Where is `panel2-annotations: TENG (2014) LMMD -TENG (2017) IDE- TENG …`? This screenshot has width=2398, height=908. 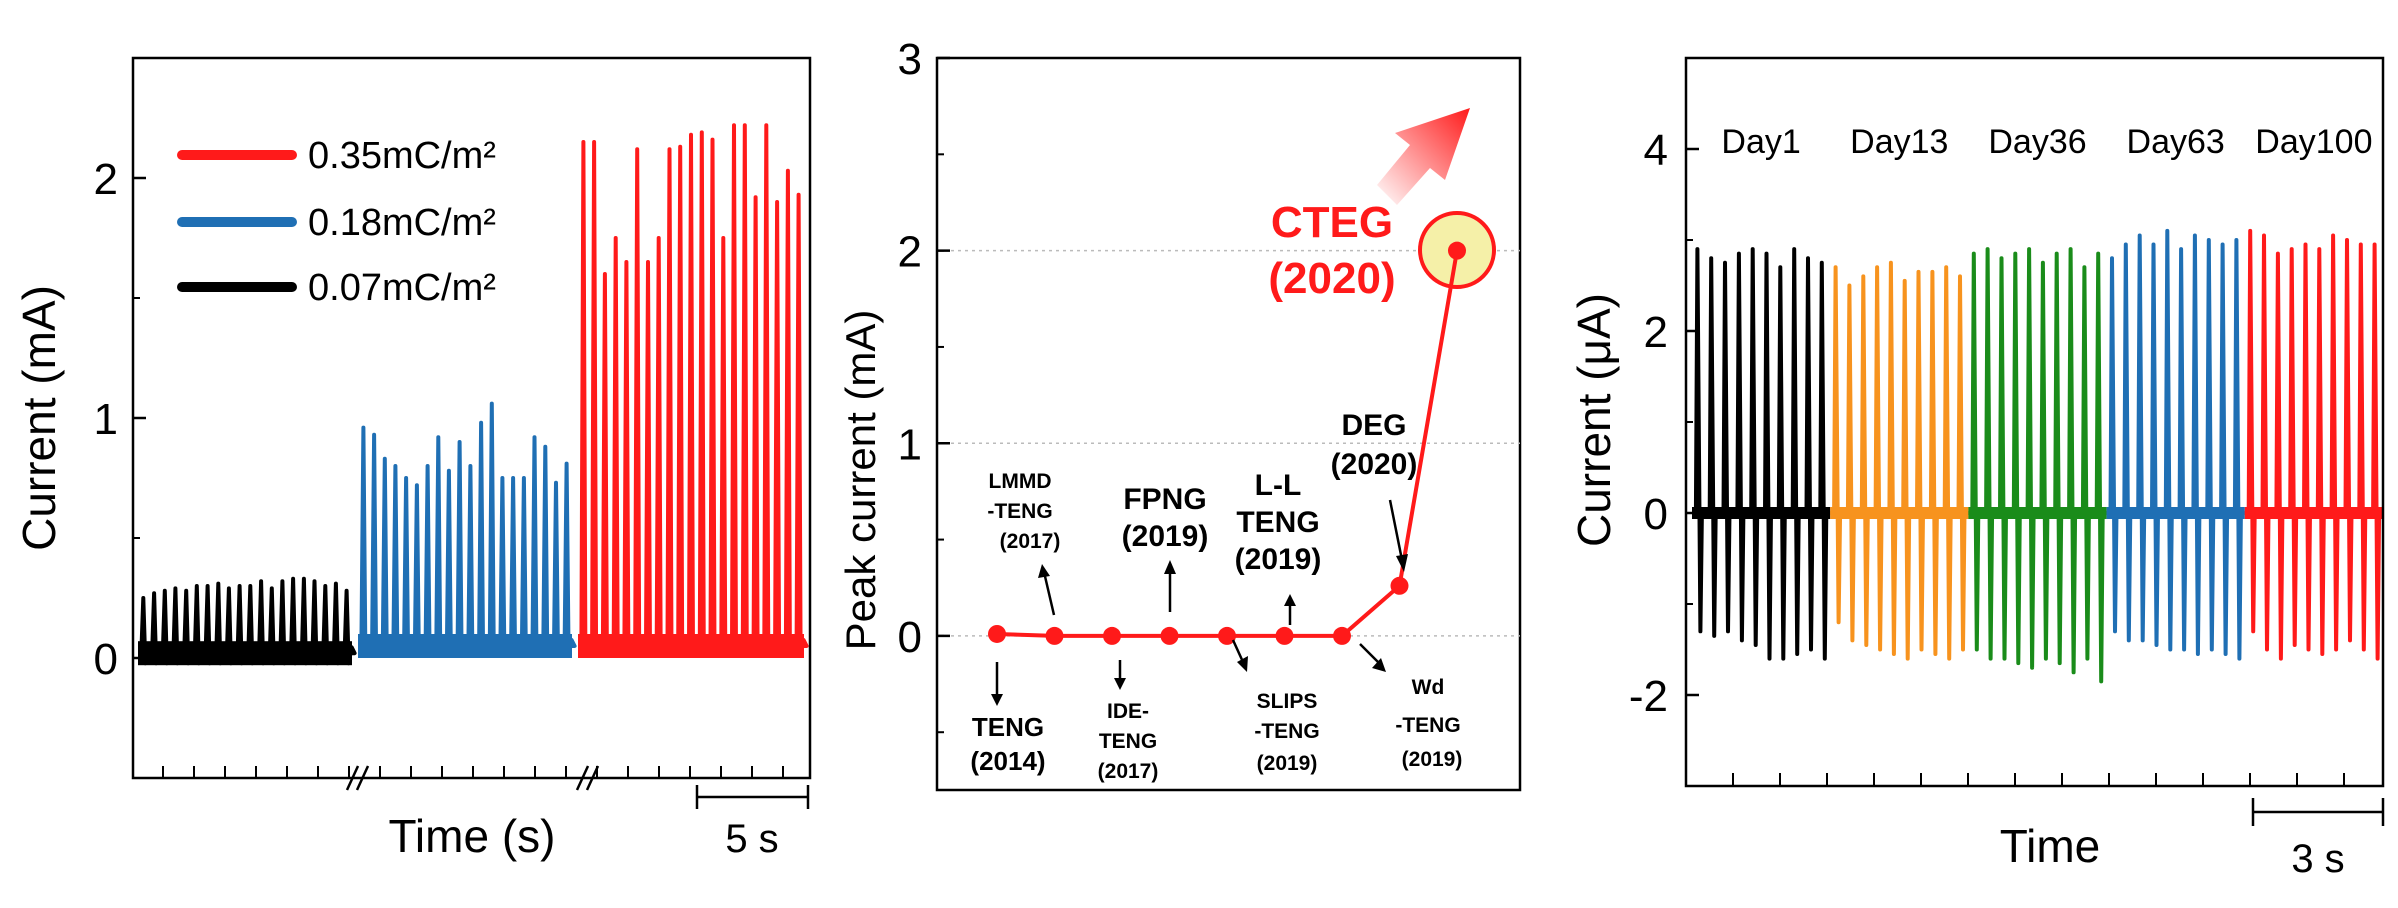 panel2-annotations: TENG (2014) LMMD -TENG (2017) IDE- TENG … is located at coordinates (1216, 490).